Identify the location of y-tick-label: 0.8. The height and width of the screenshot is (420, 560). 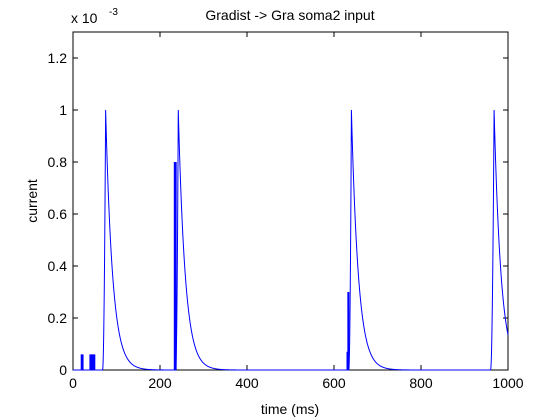
(58, 162).